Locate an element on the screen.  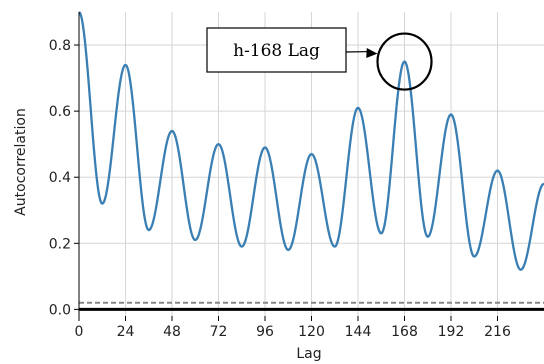
y-tick-label: 0.8 is located at coordinates (60, 46).